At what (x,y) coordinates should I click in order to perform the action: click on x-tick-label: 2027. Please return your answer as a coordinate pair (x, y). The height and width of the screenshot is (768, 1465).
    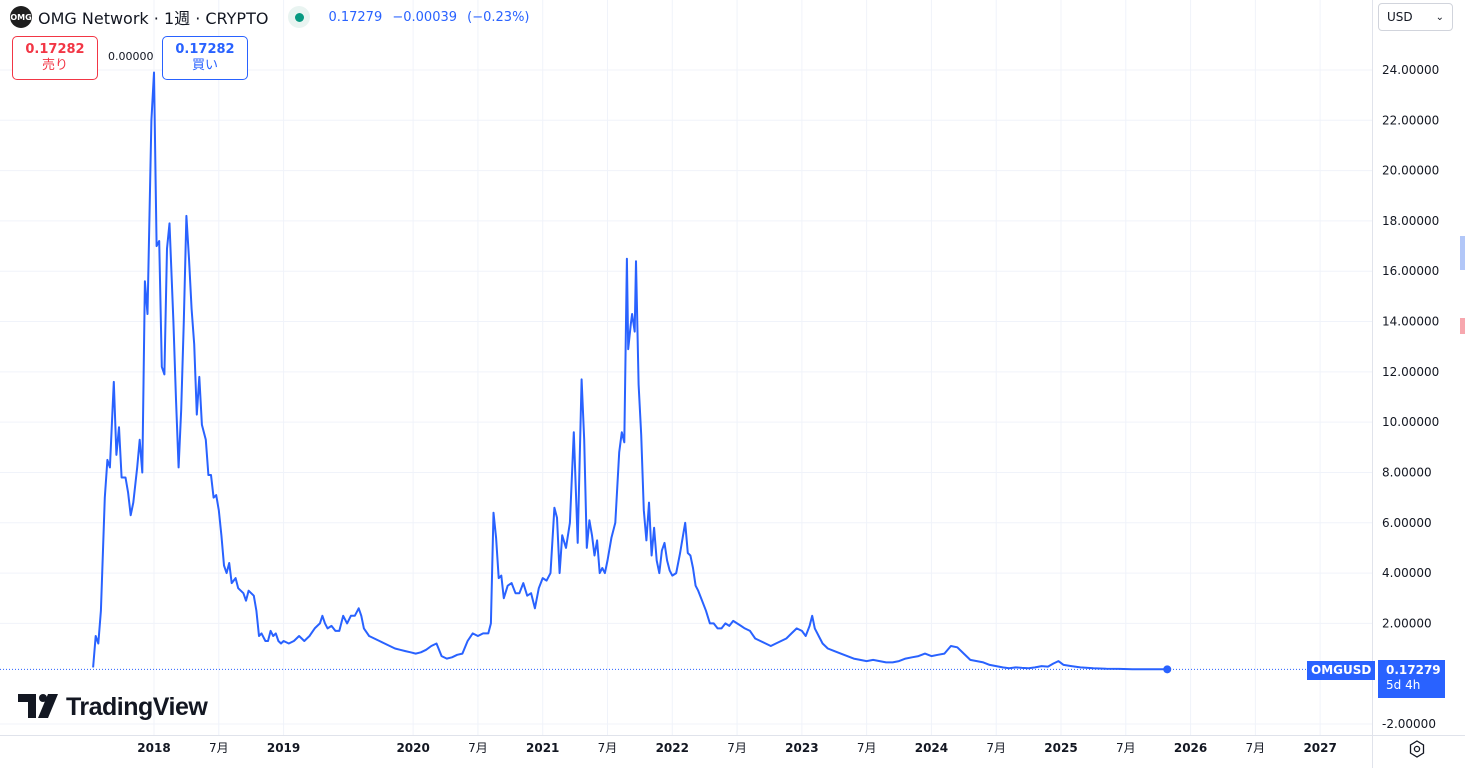
    Looking at the image, I should click on (1319, 748).